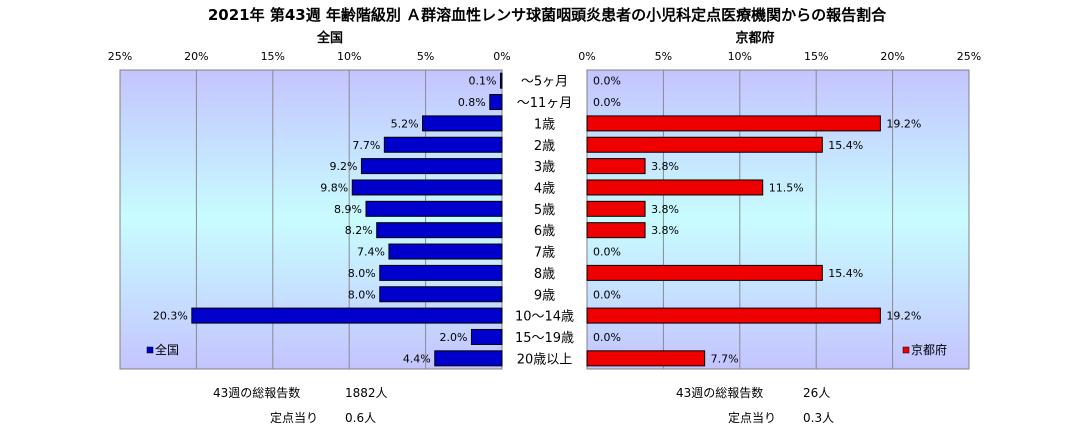 Image resolution: width=1083 pixels, height=429 pixels. What do you see at coordinates (359, 230) in the screenshot?
I see `data-label-national: 8.2%` at bounding box center [359, 230].